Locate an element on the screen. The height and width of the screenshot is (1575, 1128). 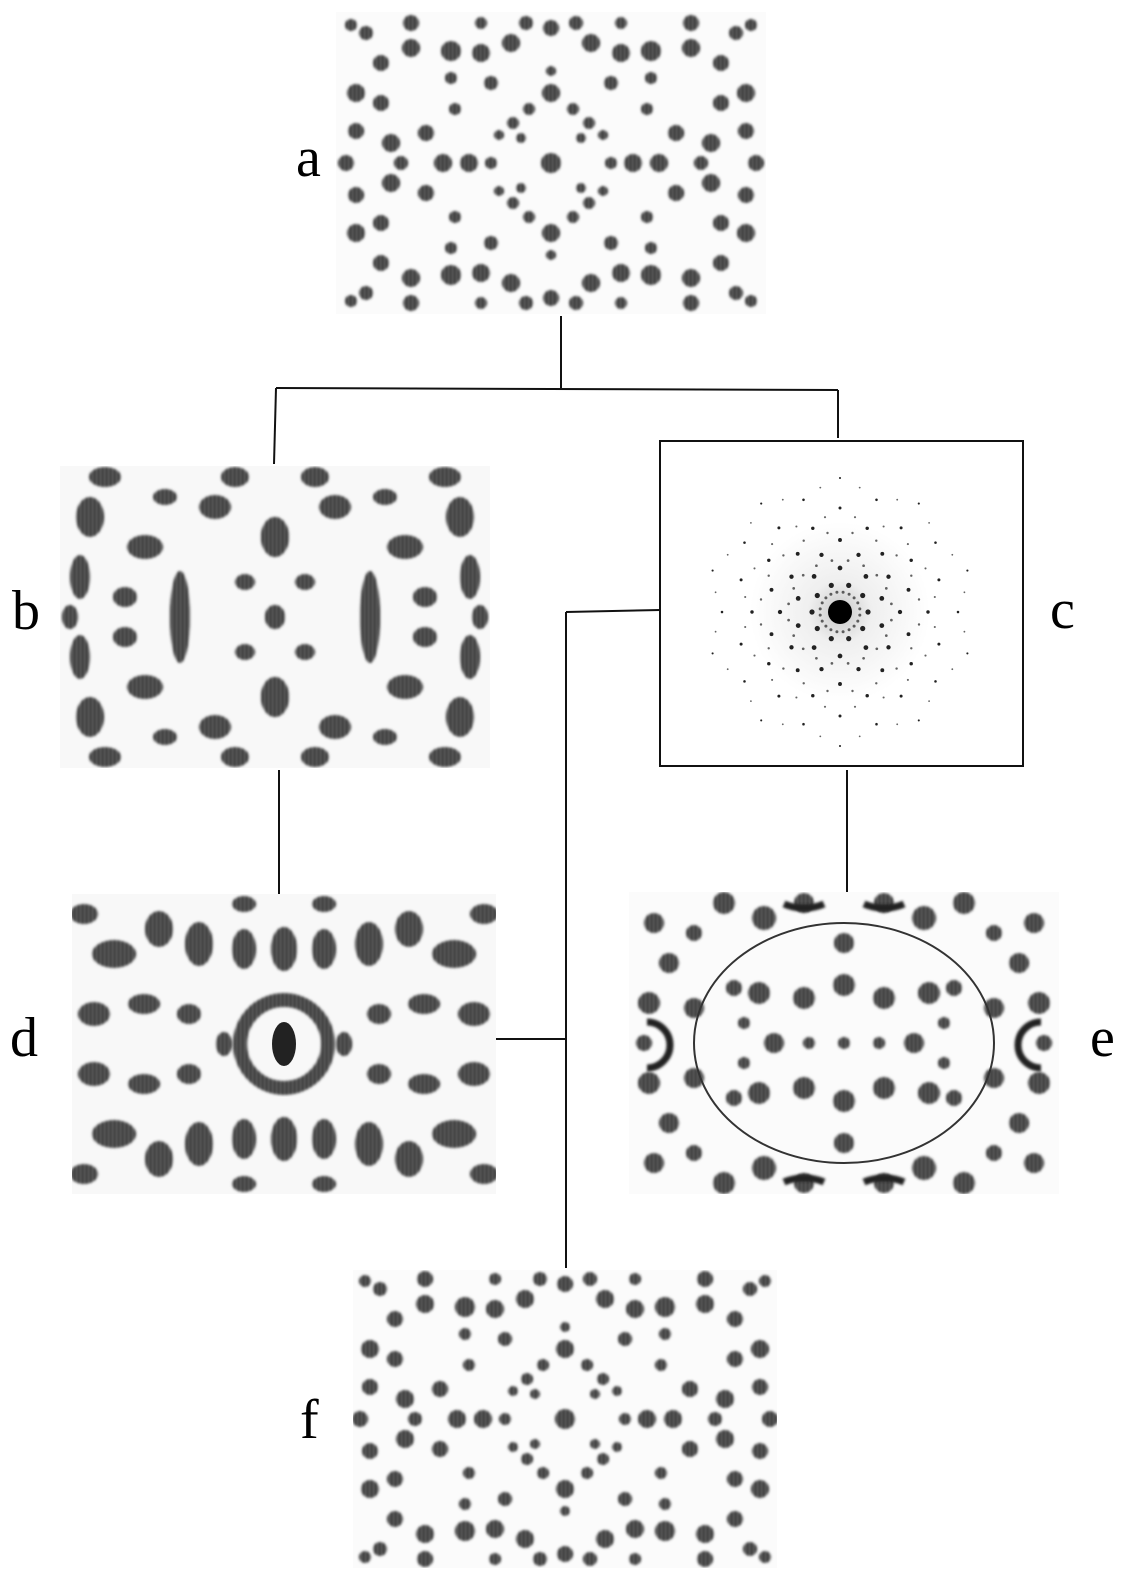
connector-a-bar is located at coordinates (557, 389).